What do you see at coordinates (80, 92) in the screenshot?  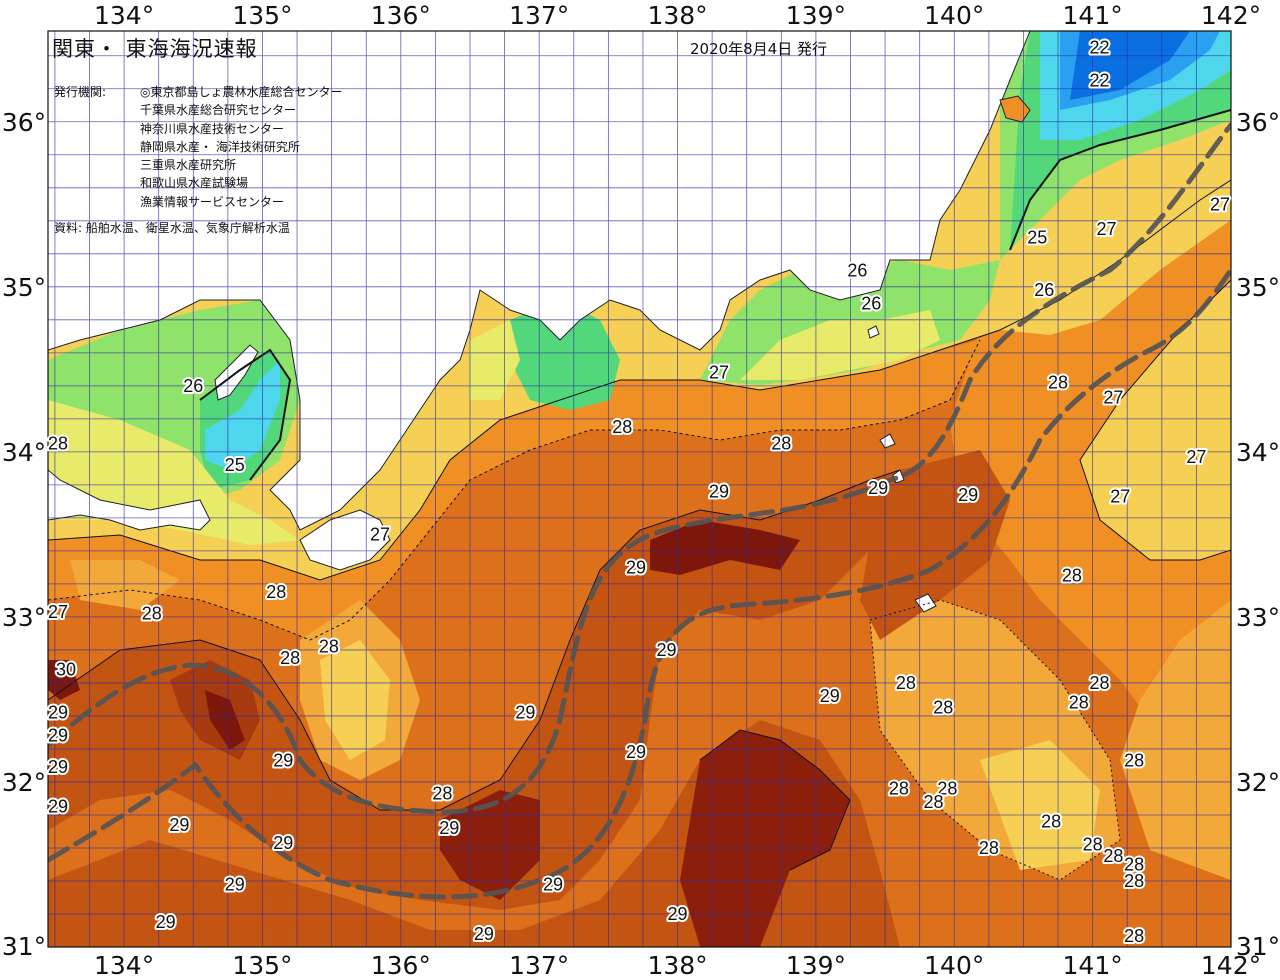 I see `issuer-label: 発行機関:` at bounding box center [80, 92].